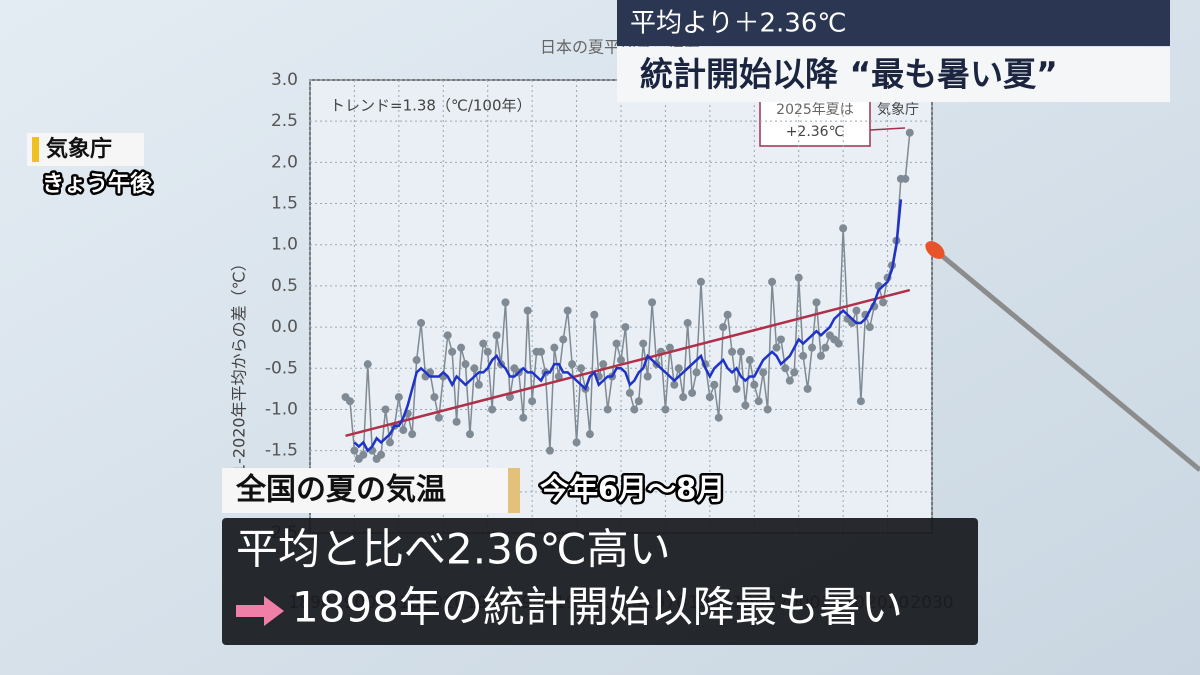 Image resolution: width=1200 pixels, height=675 pixels. I want to click on y-tick-label: 1.0, so click(284, 245).